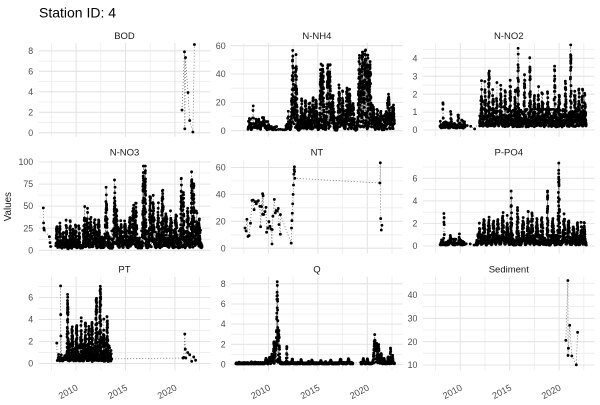  I want to click on svg-text: 3, so click(414, 76).